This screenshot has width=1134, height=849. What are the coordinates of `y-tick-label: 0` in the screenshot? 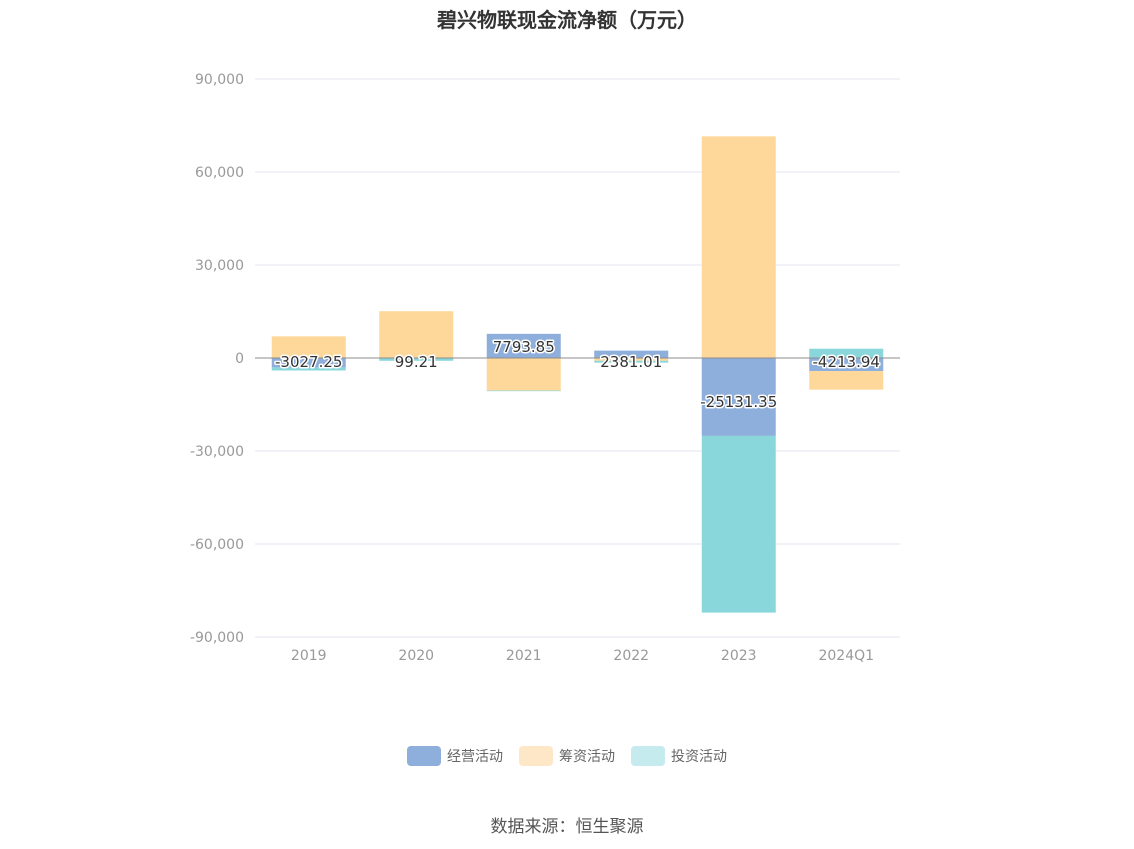 It's located at (239, 359).